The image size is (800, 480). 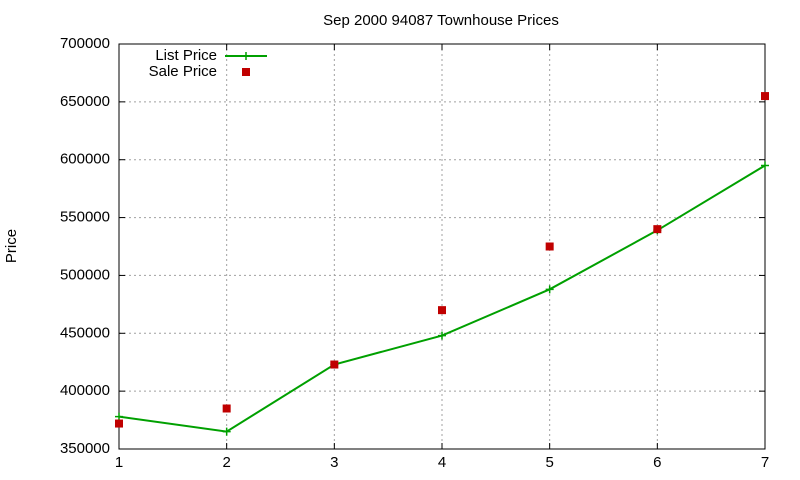 What do you see at coordinates (186, 55) in the screenshot?
I see `legend-label: List Price` at bounding box center [186, 55].